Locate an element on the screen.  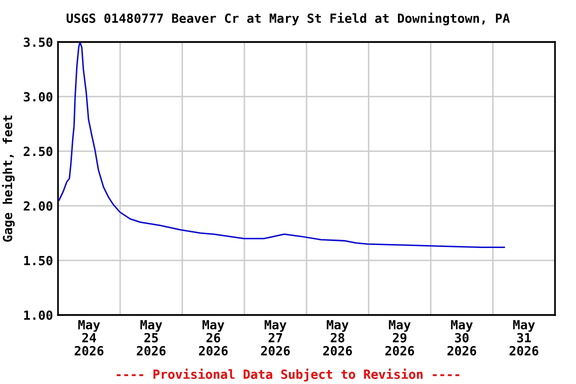
x-tick-label: May 28 2026 is located at coordinates (337, 338).